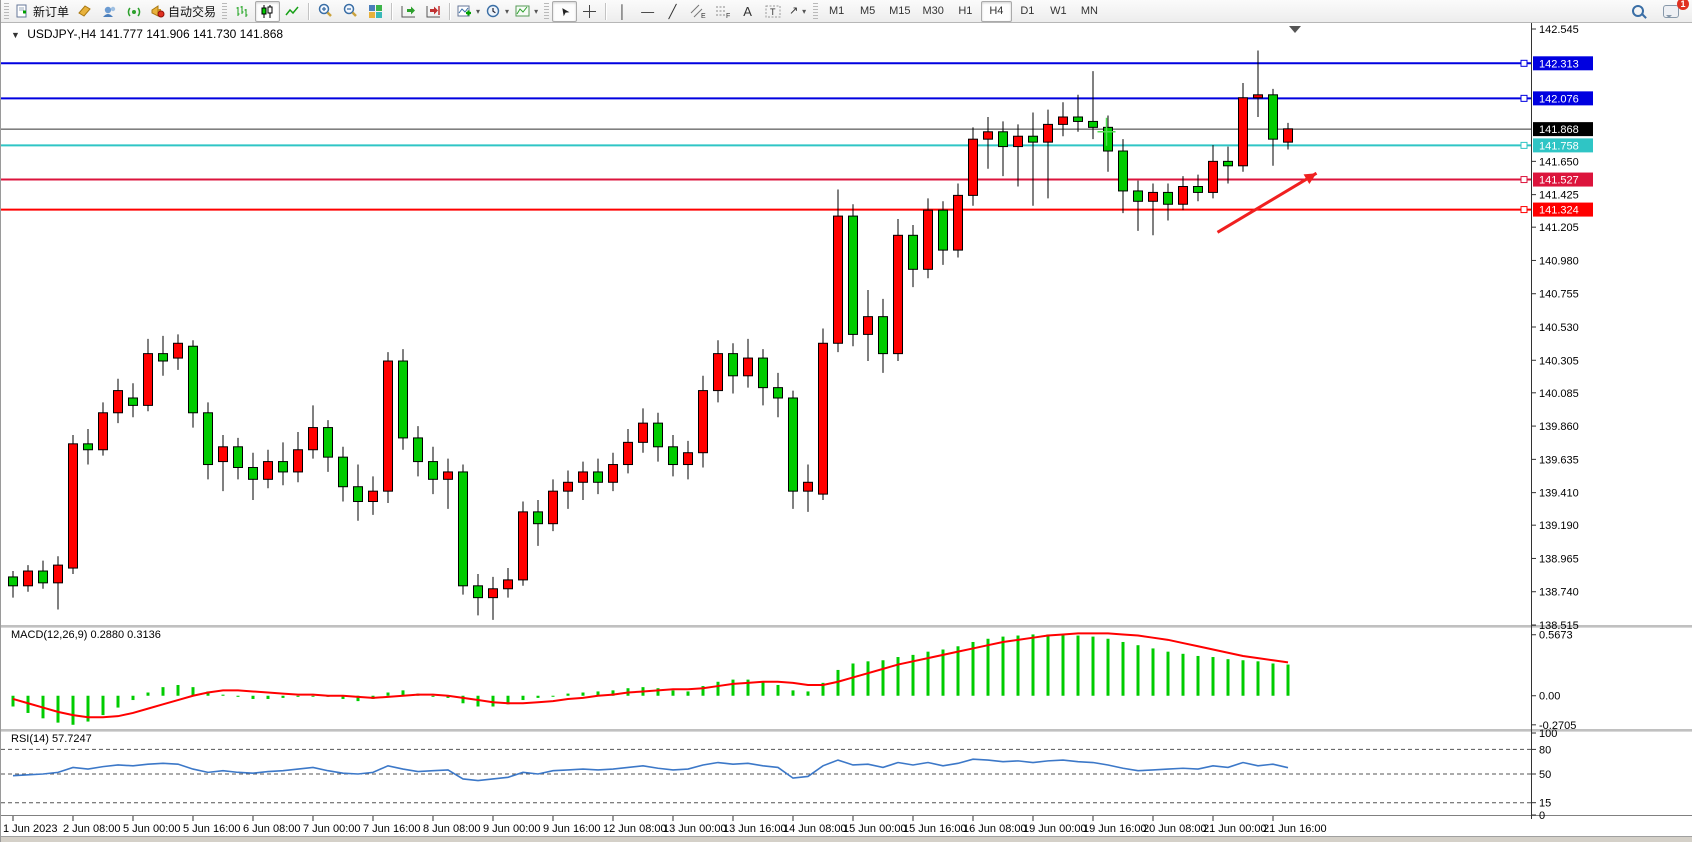 The height and width of the screenshot is (842, 1692). I want to click on price-tag-label: 142.313, so click(1559, 64).